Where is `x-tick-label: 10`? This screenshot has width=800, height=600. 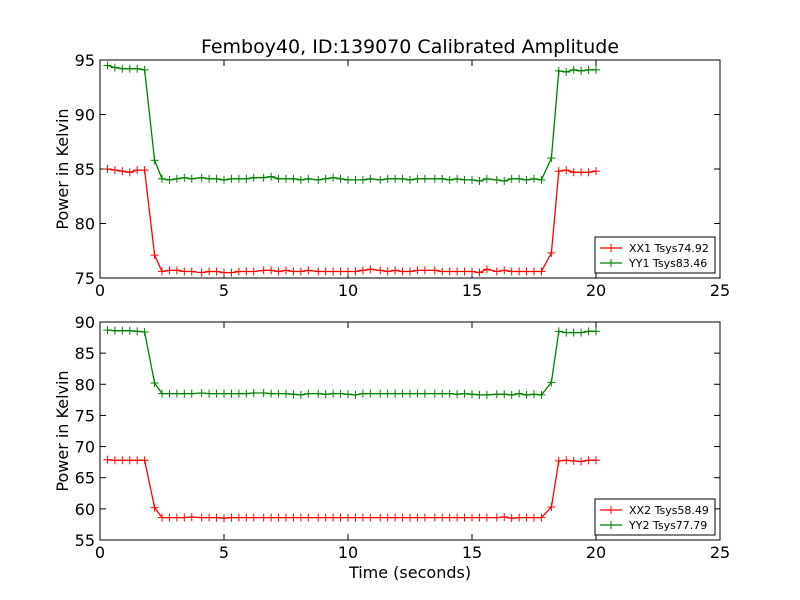
x-tick-label: 10 is located at coordinates (348, 290).